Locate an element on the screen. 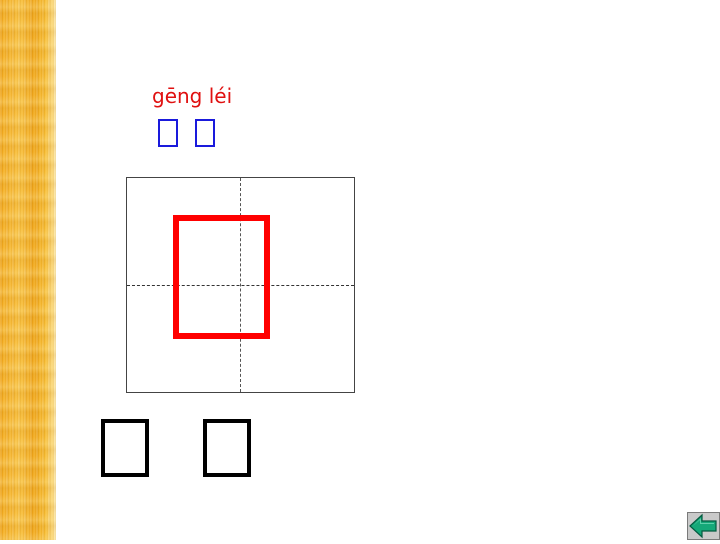 The width and height of the screenshot is (720, 544). pinyin-label: gēng léi is located at coordinates (192, 96).